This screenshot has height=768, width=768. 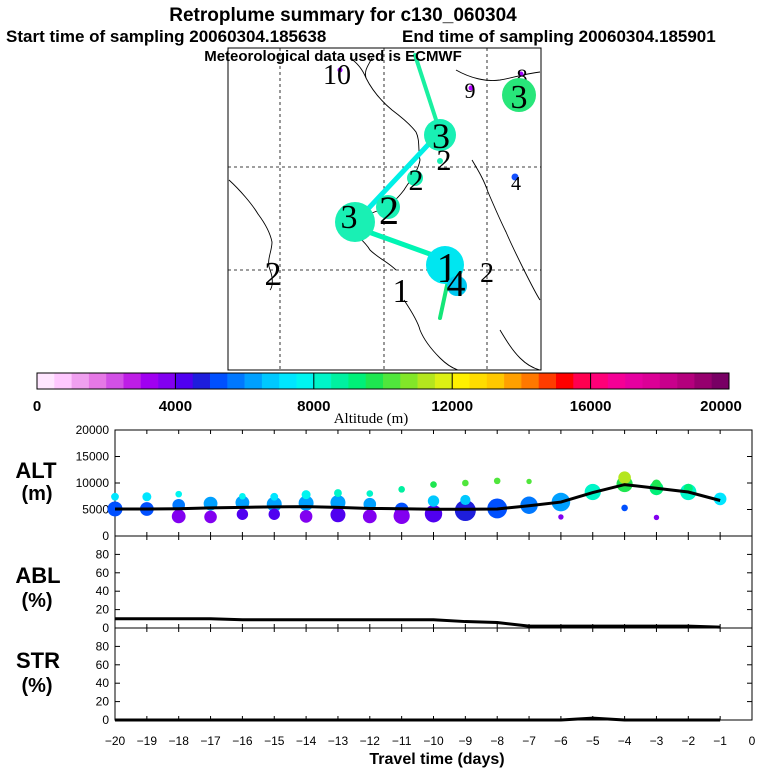 I want to click on plume-label: 4, so click(x=456, y=284).